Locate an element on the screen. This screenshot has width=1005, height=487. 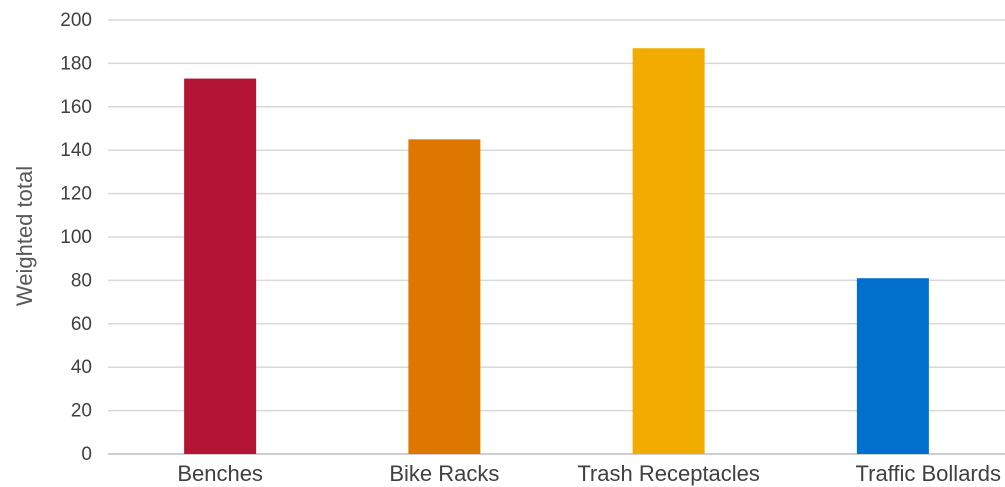
y-tick-label: 160 is located at coordinates (76, 107).